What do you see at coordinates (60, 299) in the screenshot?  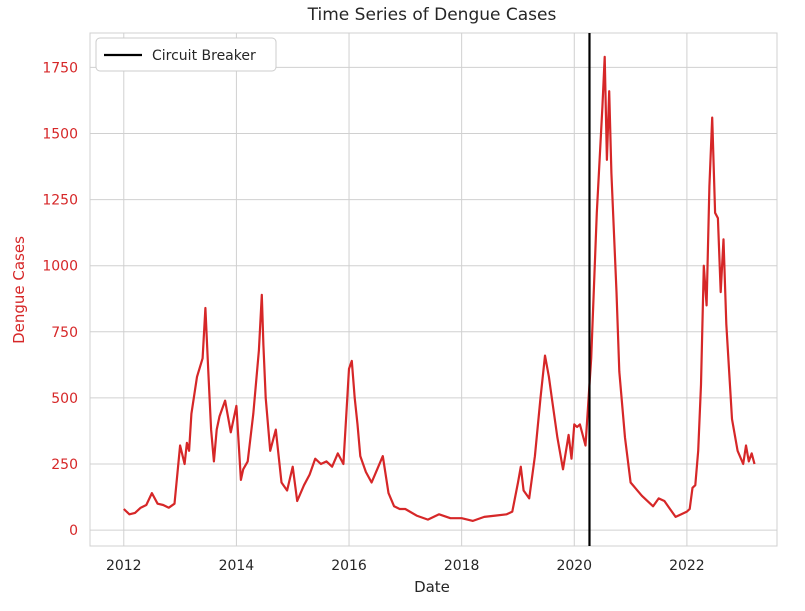 I see `y-tick-labels: 0 250 500 750 1000 1250 1500 1750` at bounding box center [60, 299].